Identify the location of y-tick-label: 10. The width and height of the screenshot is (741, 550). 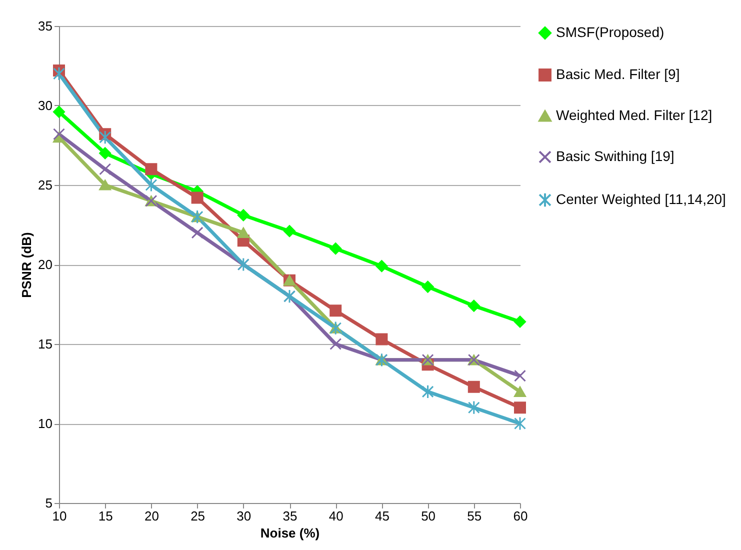
(45, 423).